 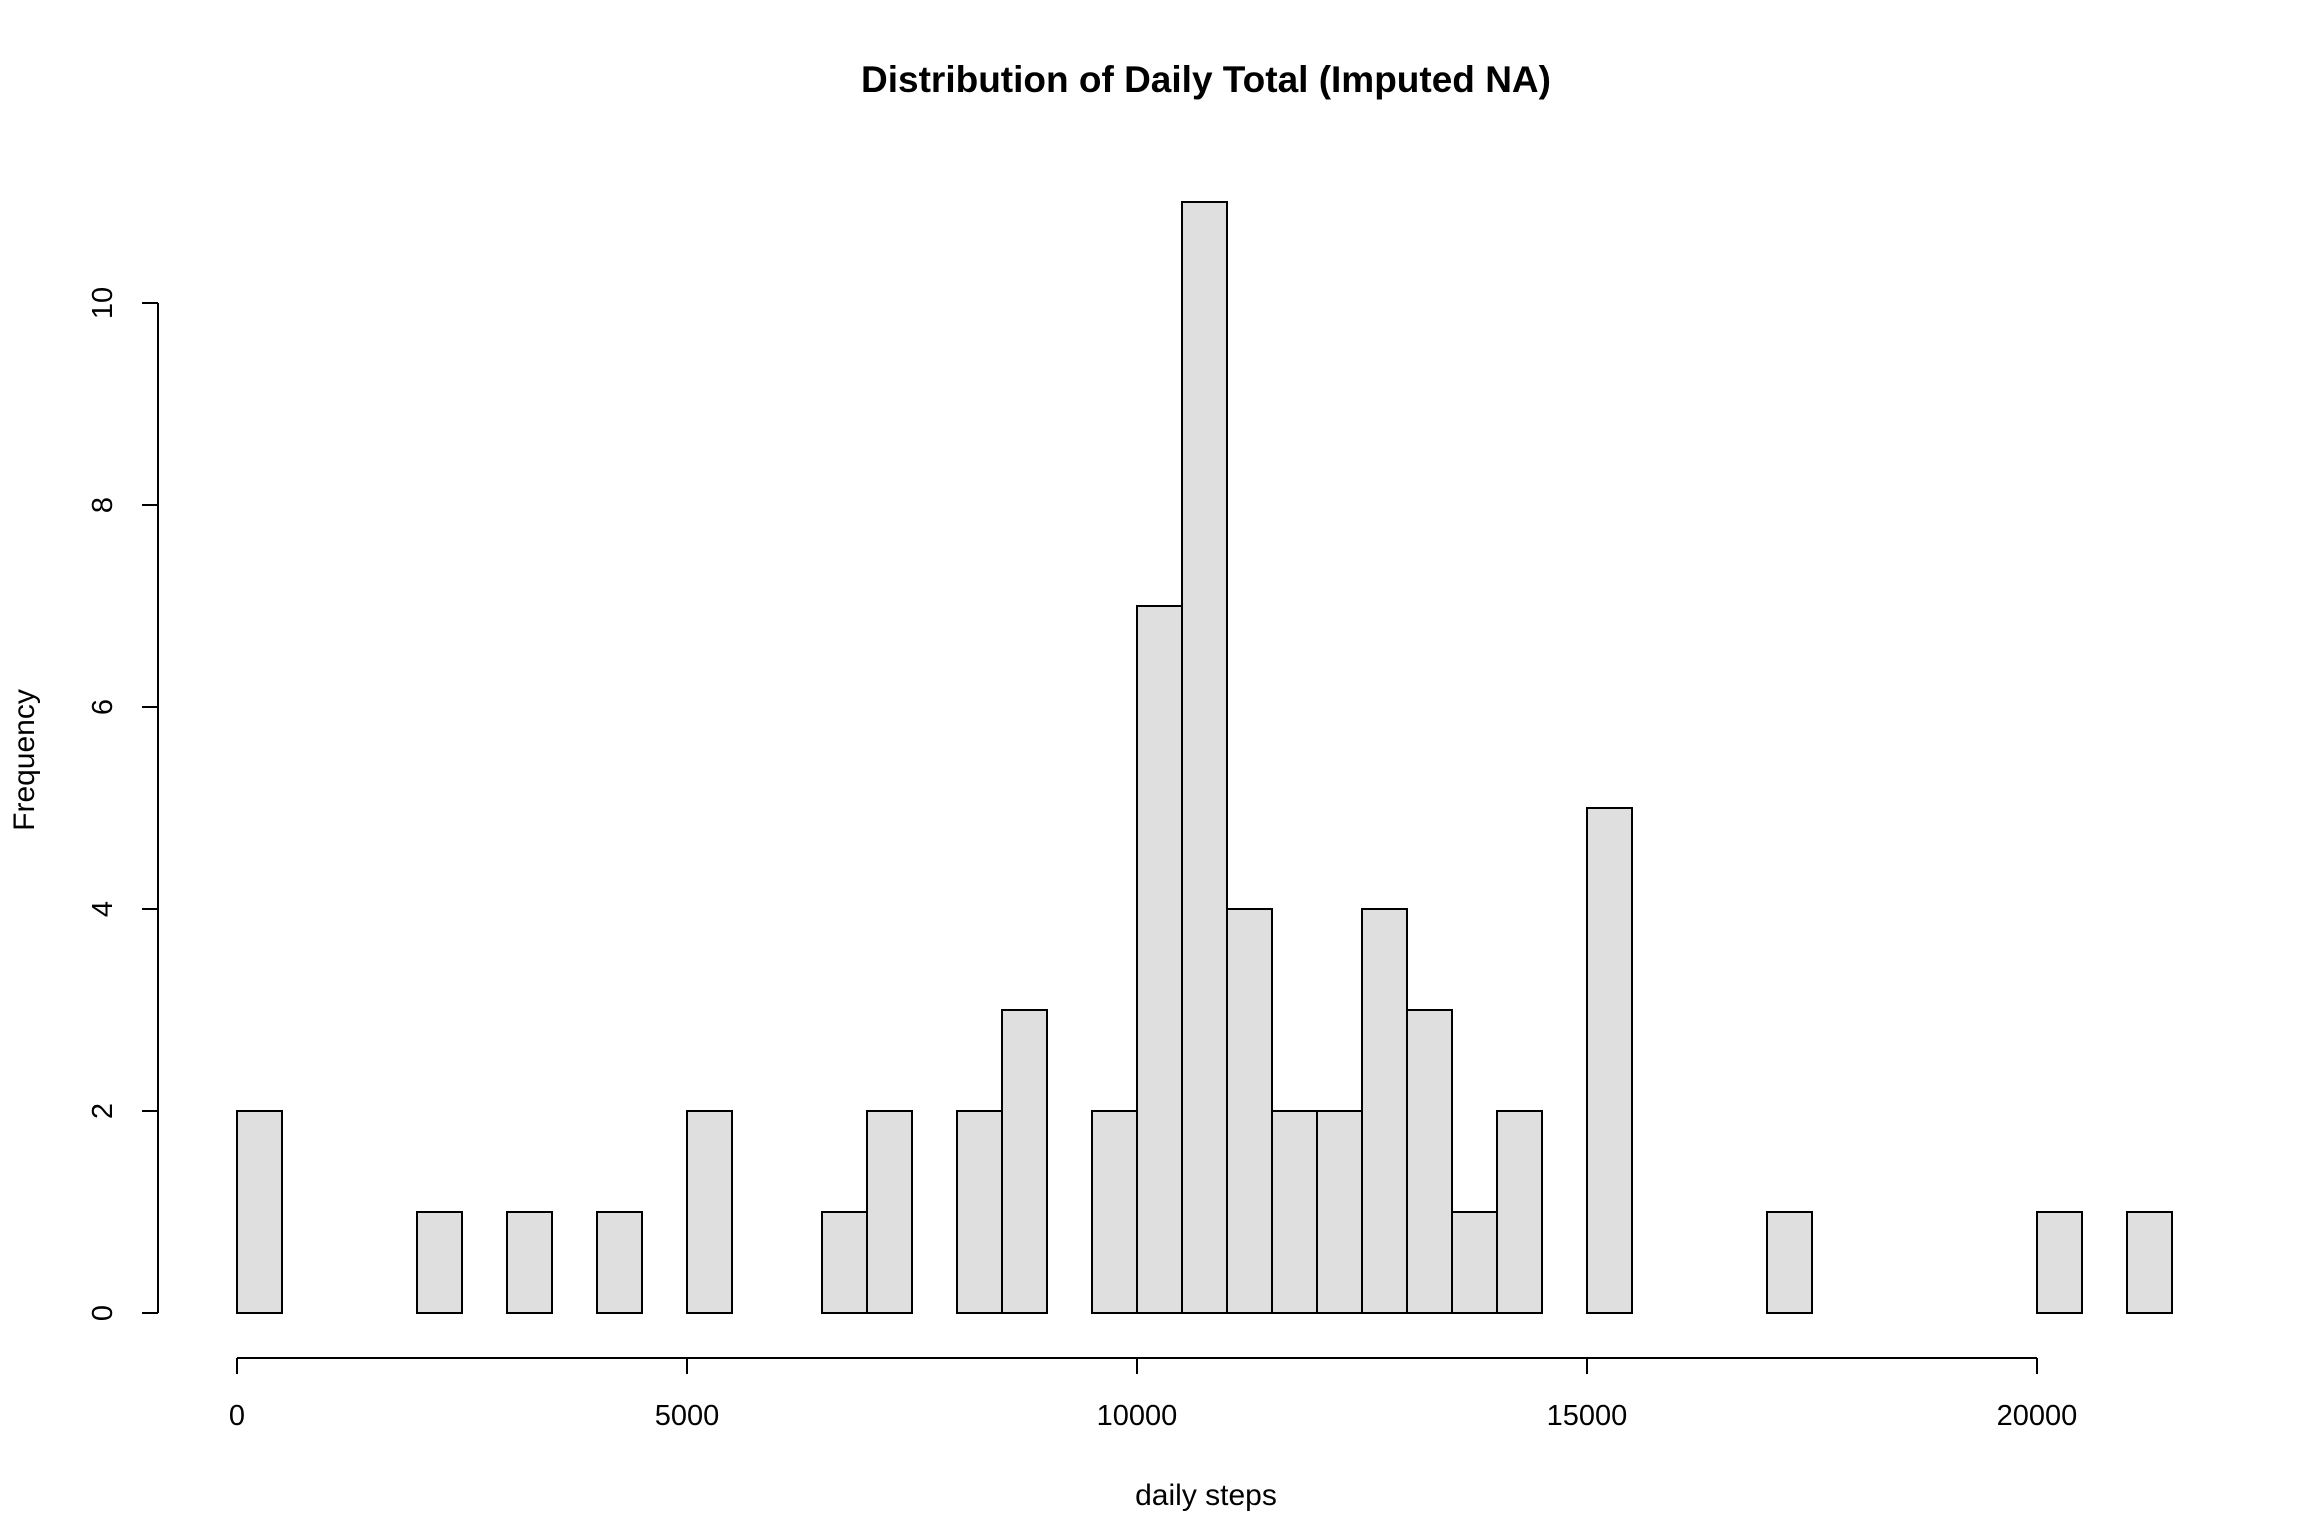 I want to click on y-axis: 0 2 4 6 8 10, so click(x=123, y=804).